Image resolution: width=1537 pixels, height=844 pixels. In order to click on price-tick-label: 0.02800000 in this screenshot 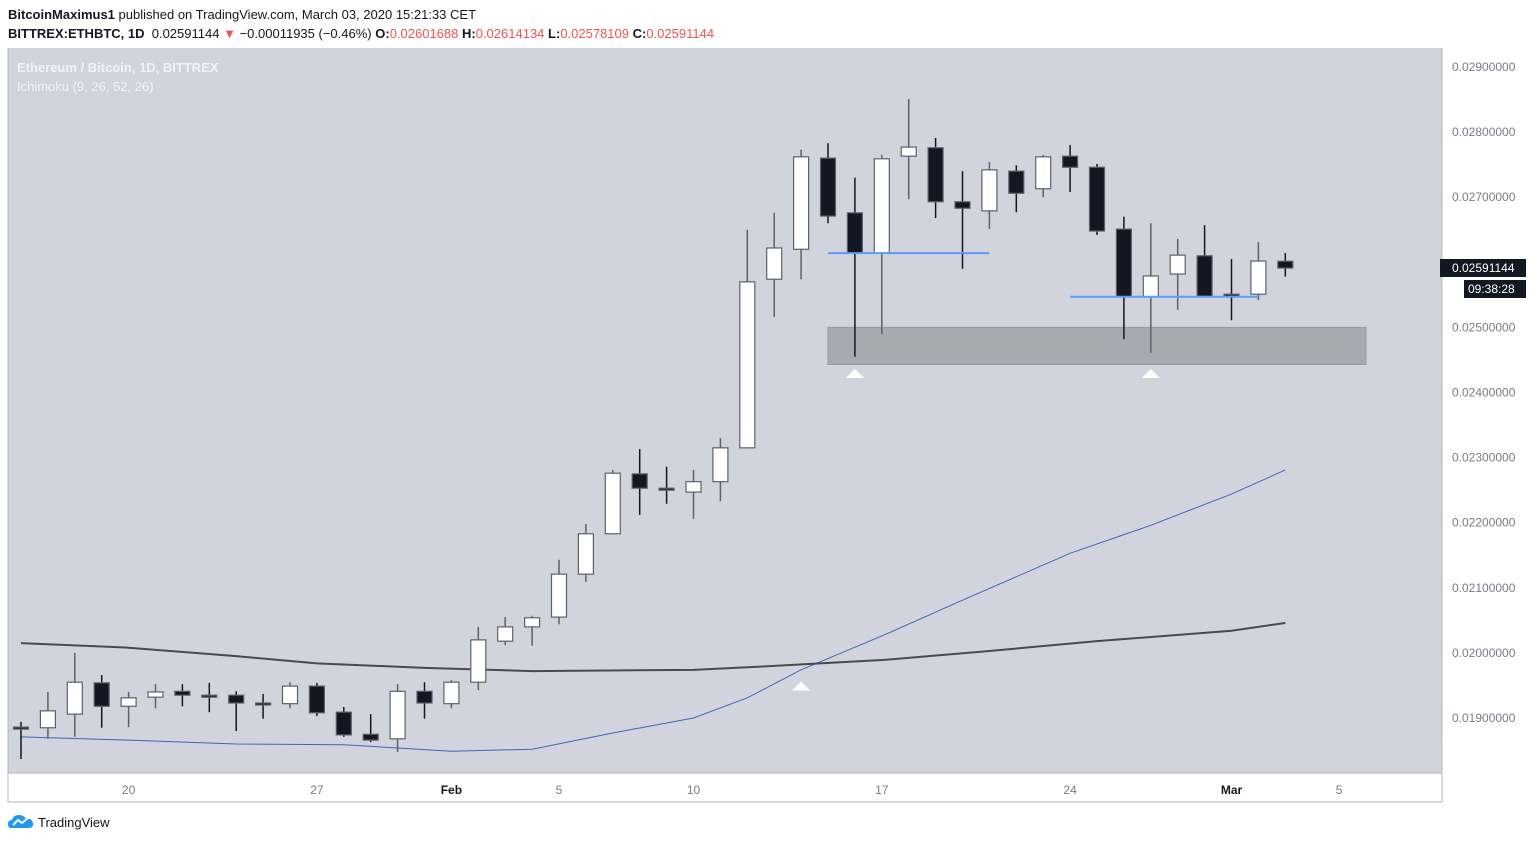, I will do `click(1484, 132)`.